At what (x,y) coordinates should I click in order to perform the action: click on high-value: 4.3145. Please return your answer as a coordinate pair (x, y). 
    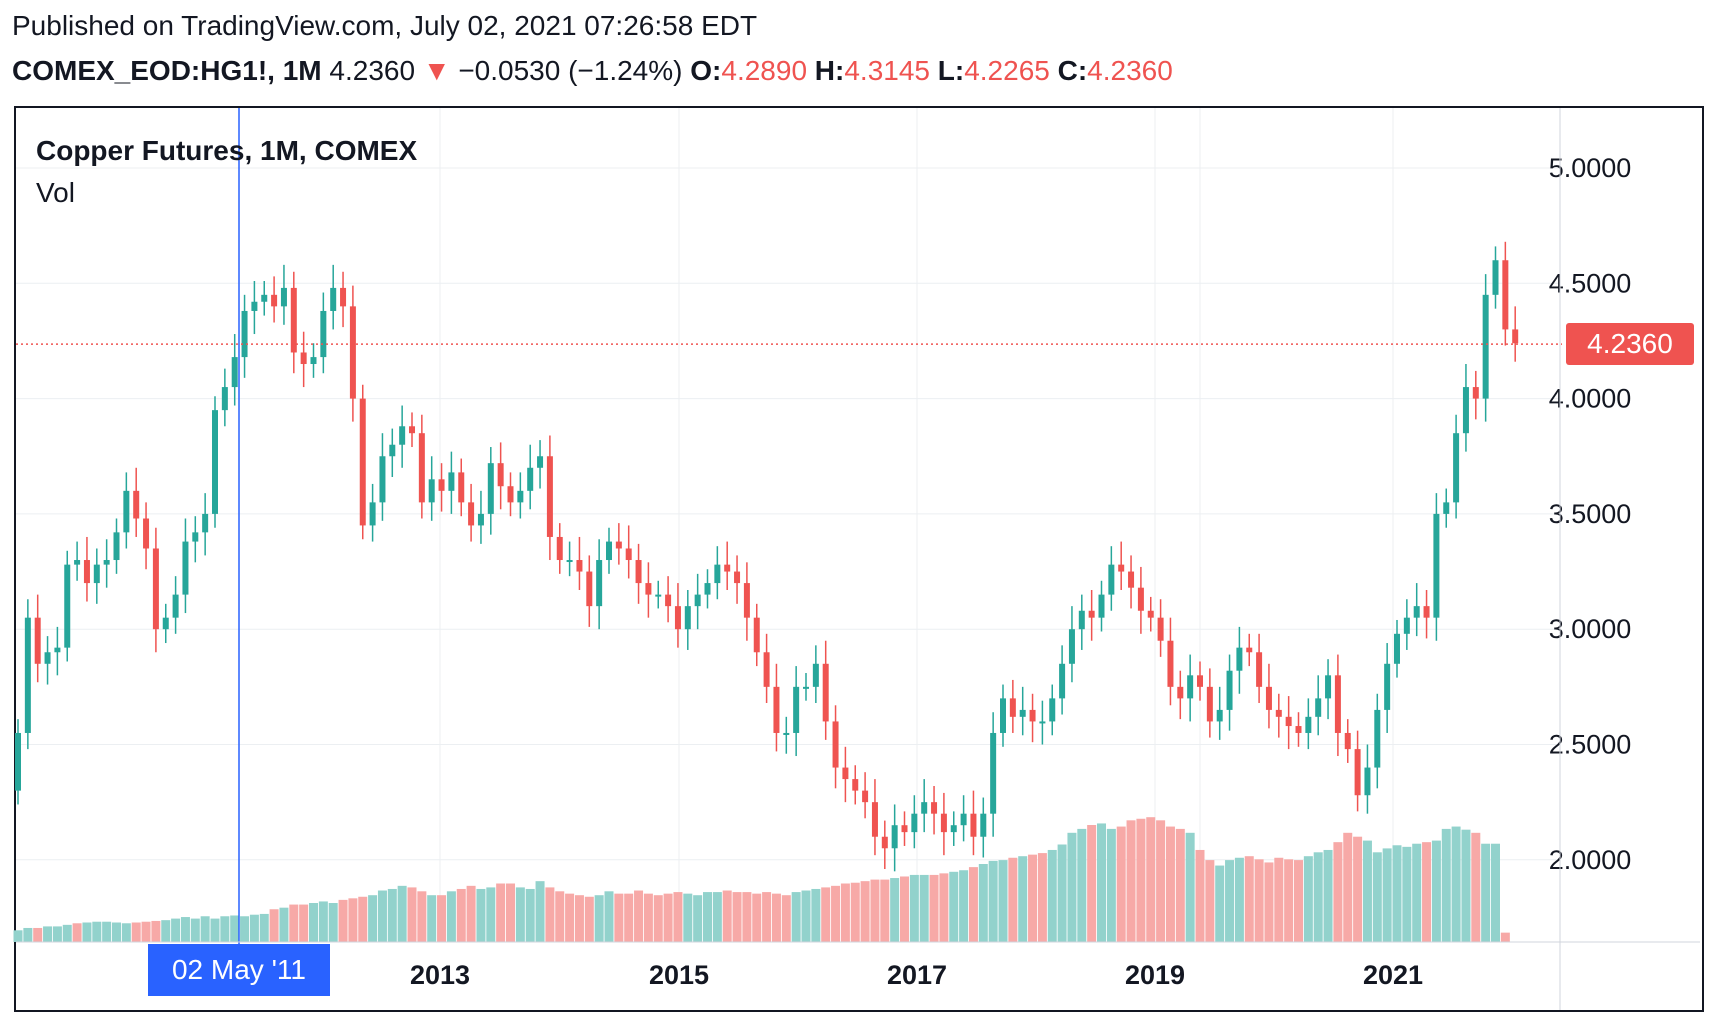
    Looking at the image, I should click on (887, 70).